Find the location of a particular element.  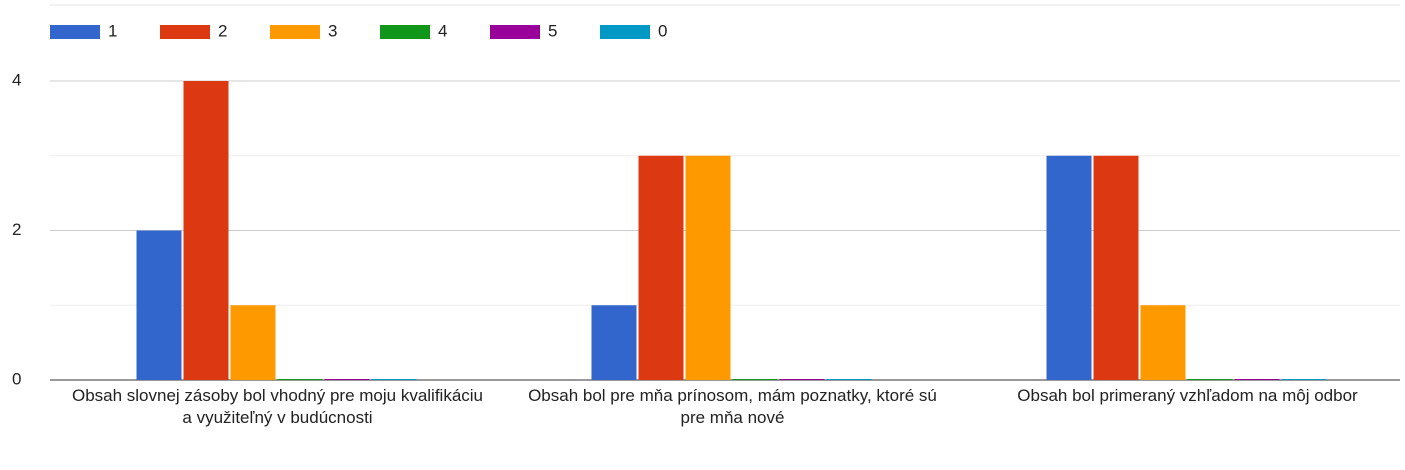

legend-label: 4 is located at coordinates (442, 30).